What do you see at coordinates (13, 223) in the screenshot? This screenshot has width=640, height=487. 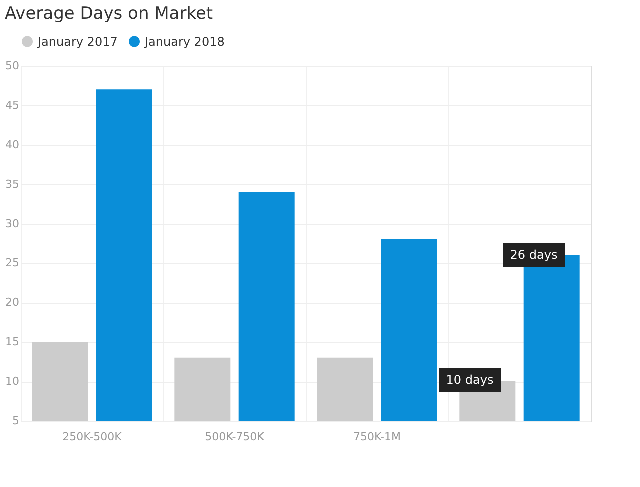 I see `y-tick-label: 30` at bounding box center [13, 223].